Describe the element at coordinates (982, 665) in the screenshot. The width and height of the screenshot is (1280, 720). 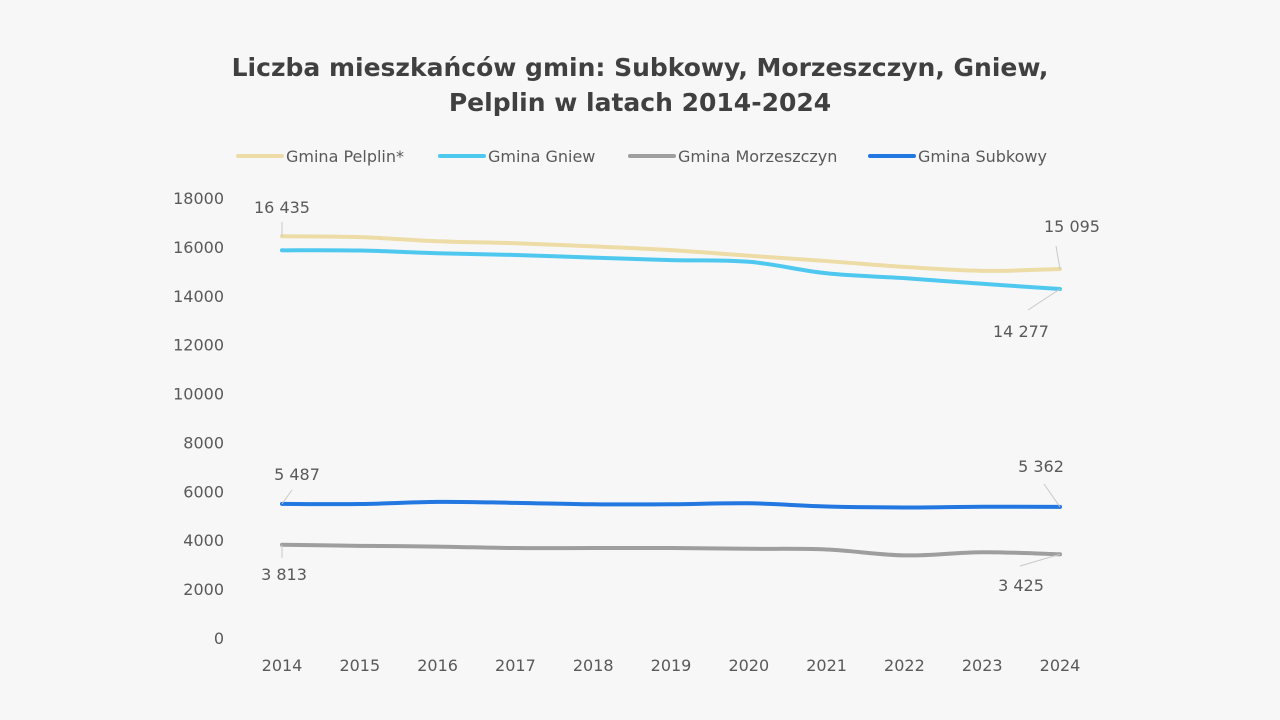
I see `x-tick-label: 2023` at that location.